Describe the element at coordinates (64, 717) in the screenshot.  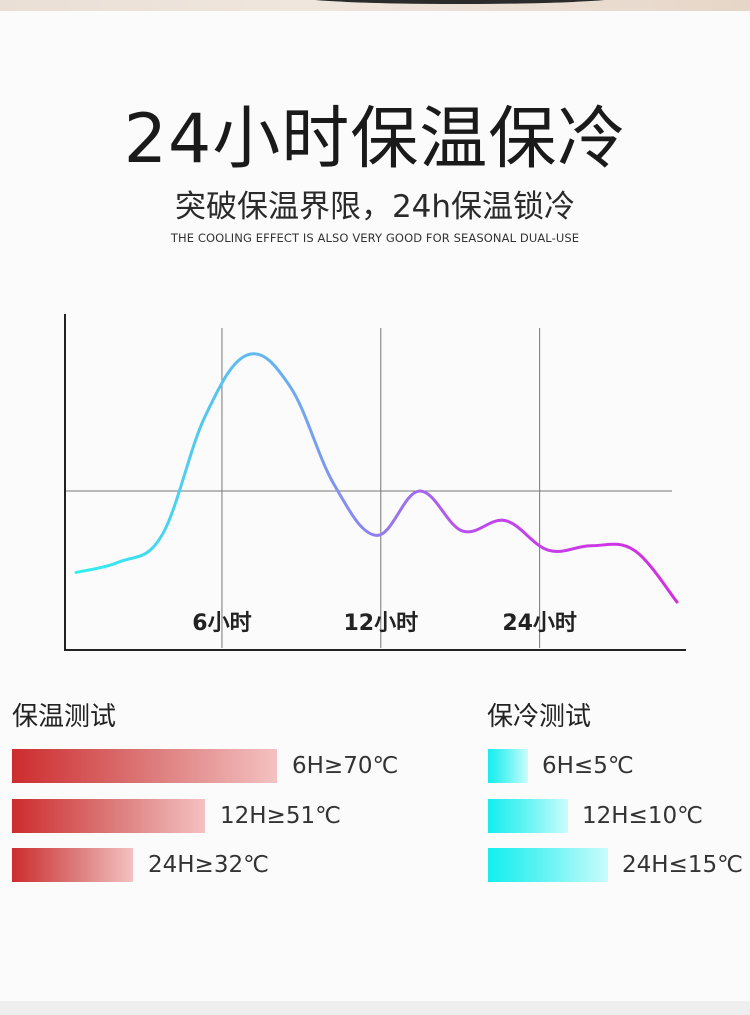
I see `heat-test-title: 保温测试` at that location.